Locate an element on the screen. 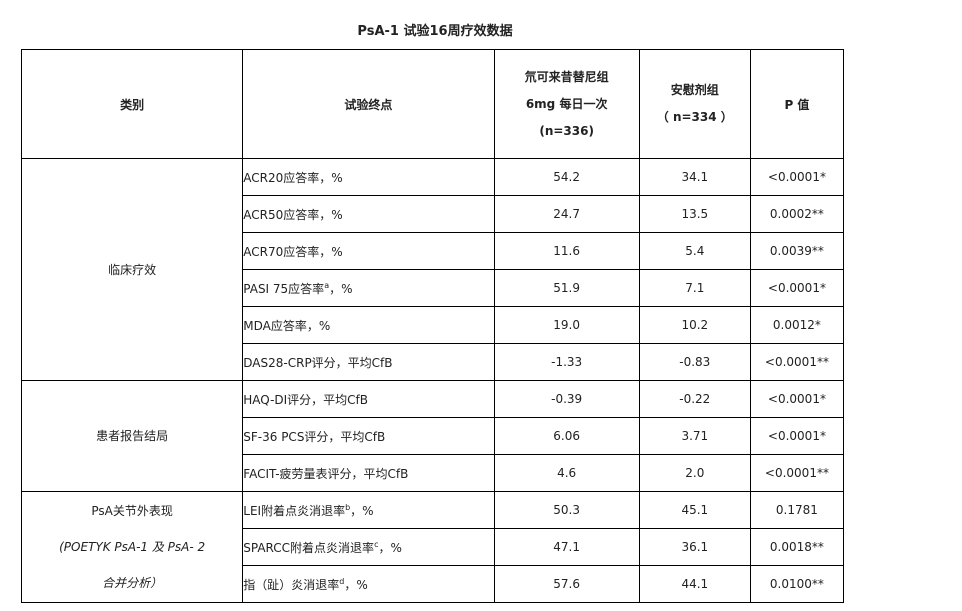  endpoint-label: DAS28-CRP评分，平均CfB is located at coordinates (318, 362).